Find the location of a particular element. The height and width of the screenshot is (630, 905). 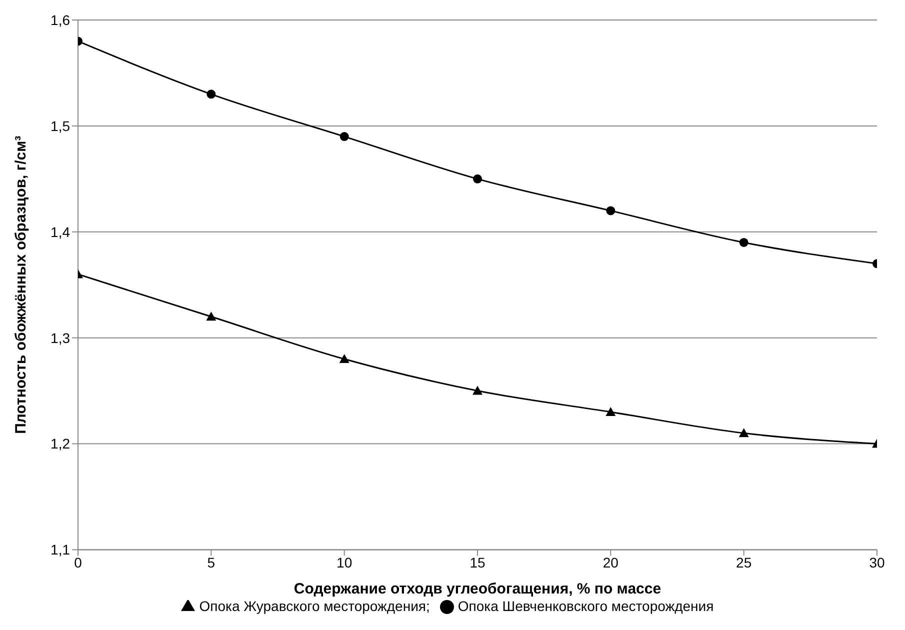

y-tick-label: 1,3 is located at coordinates (60, 338).